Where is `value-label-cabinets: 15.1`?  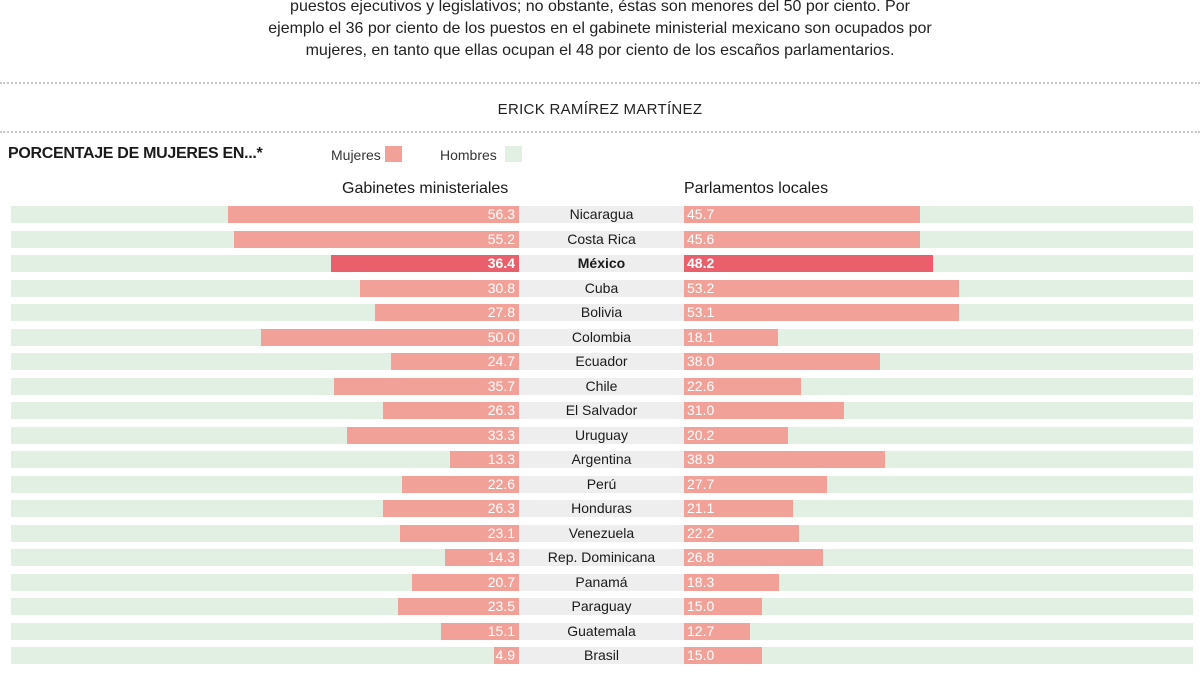
value-label-cabinets: 15.1 is located at coordinates (501, 631).